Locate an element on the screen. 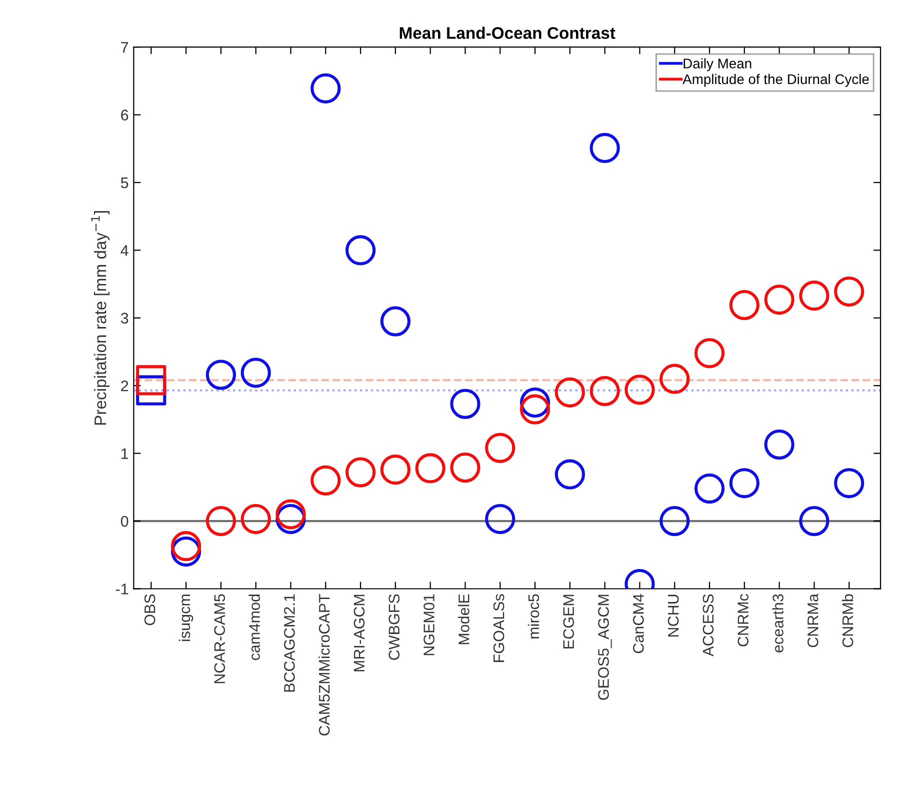 The image size is (922, 785). x-tick-label: ECGEM is located at coordinates (568, 621).